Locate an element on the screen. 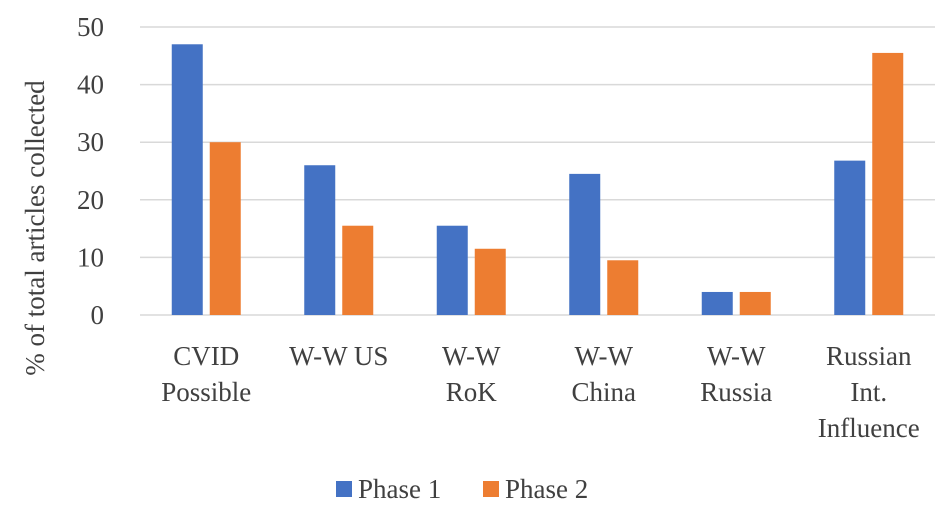 This screenshot has width=947, height=527. x-category-label-line: Possible is located at coordinates (206, 392).